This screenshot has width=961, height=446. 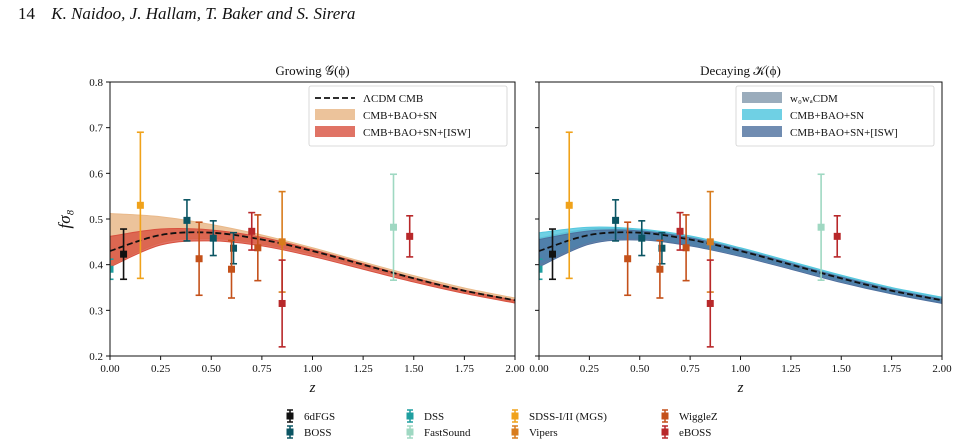 I want to click on survey-legend-sdss-i-ii-mgs: SDSS-I/II (MGS), so click(x=559, y=416).